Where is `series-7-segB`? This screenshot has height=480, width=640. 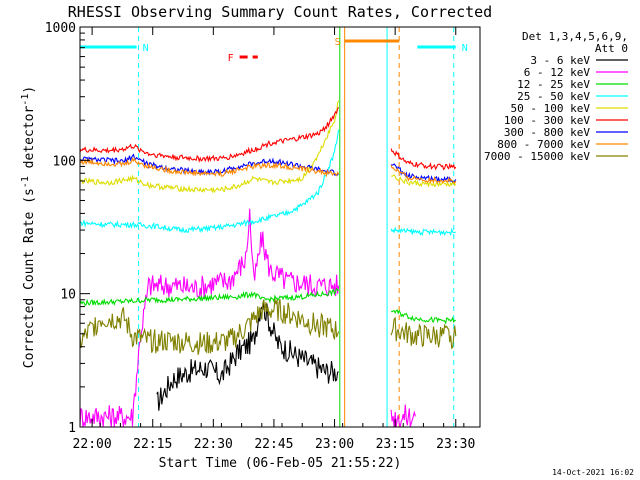
series-7-segB is located at coordinates (423, 175).